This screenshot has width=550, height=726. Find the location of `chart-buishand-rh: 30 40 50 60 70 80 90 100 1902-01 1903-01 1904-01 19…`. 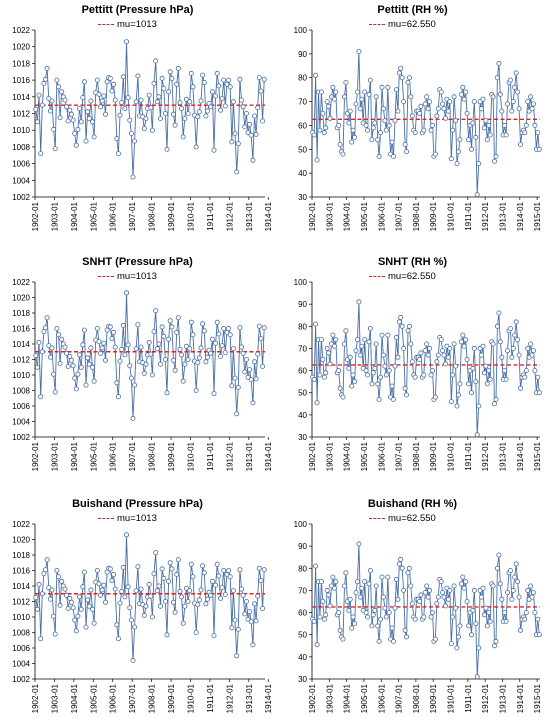

chart-buishand-rh: 30 40 50 60 70 80 90 100 1902-01 1903-01 1904-01 19… is located at coordinates (418, 616).